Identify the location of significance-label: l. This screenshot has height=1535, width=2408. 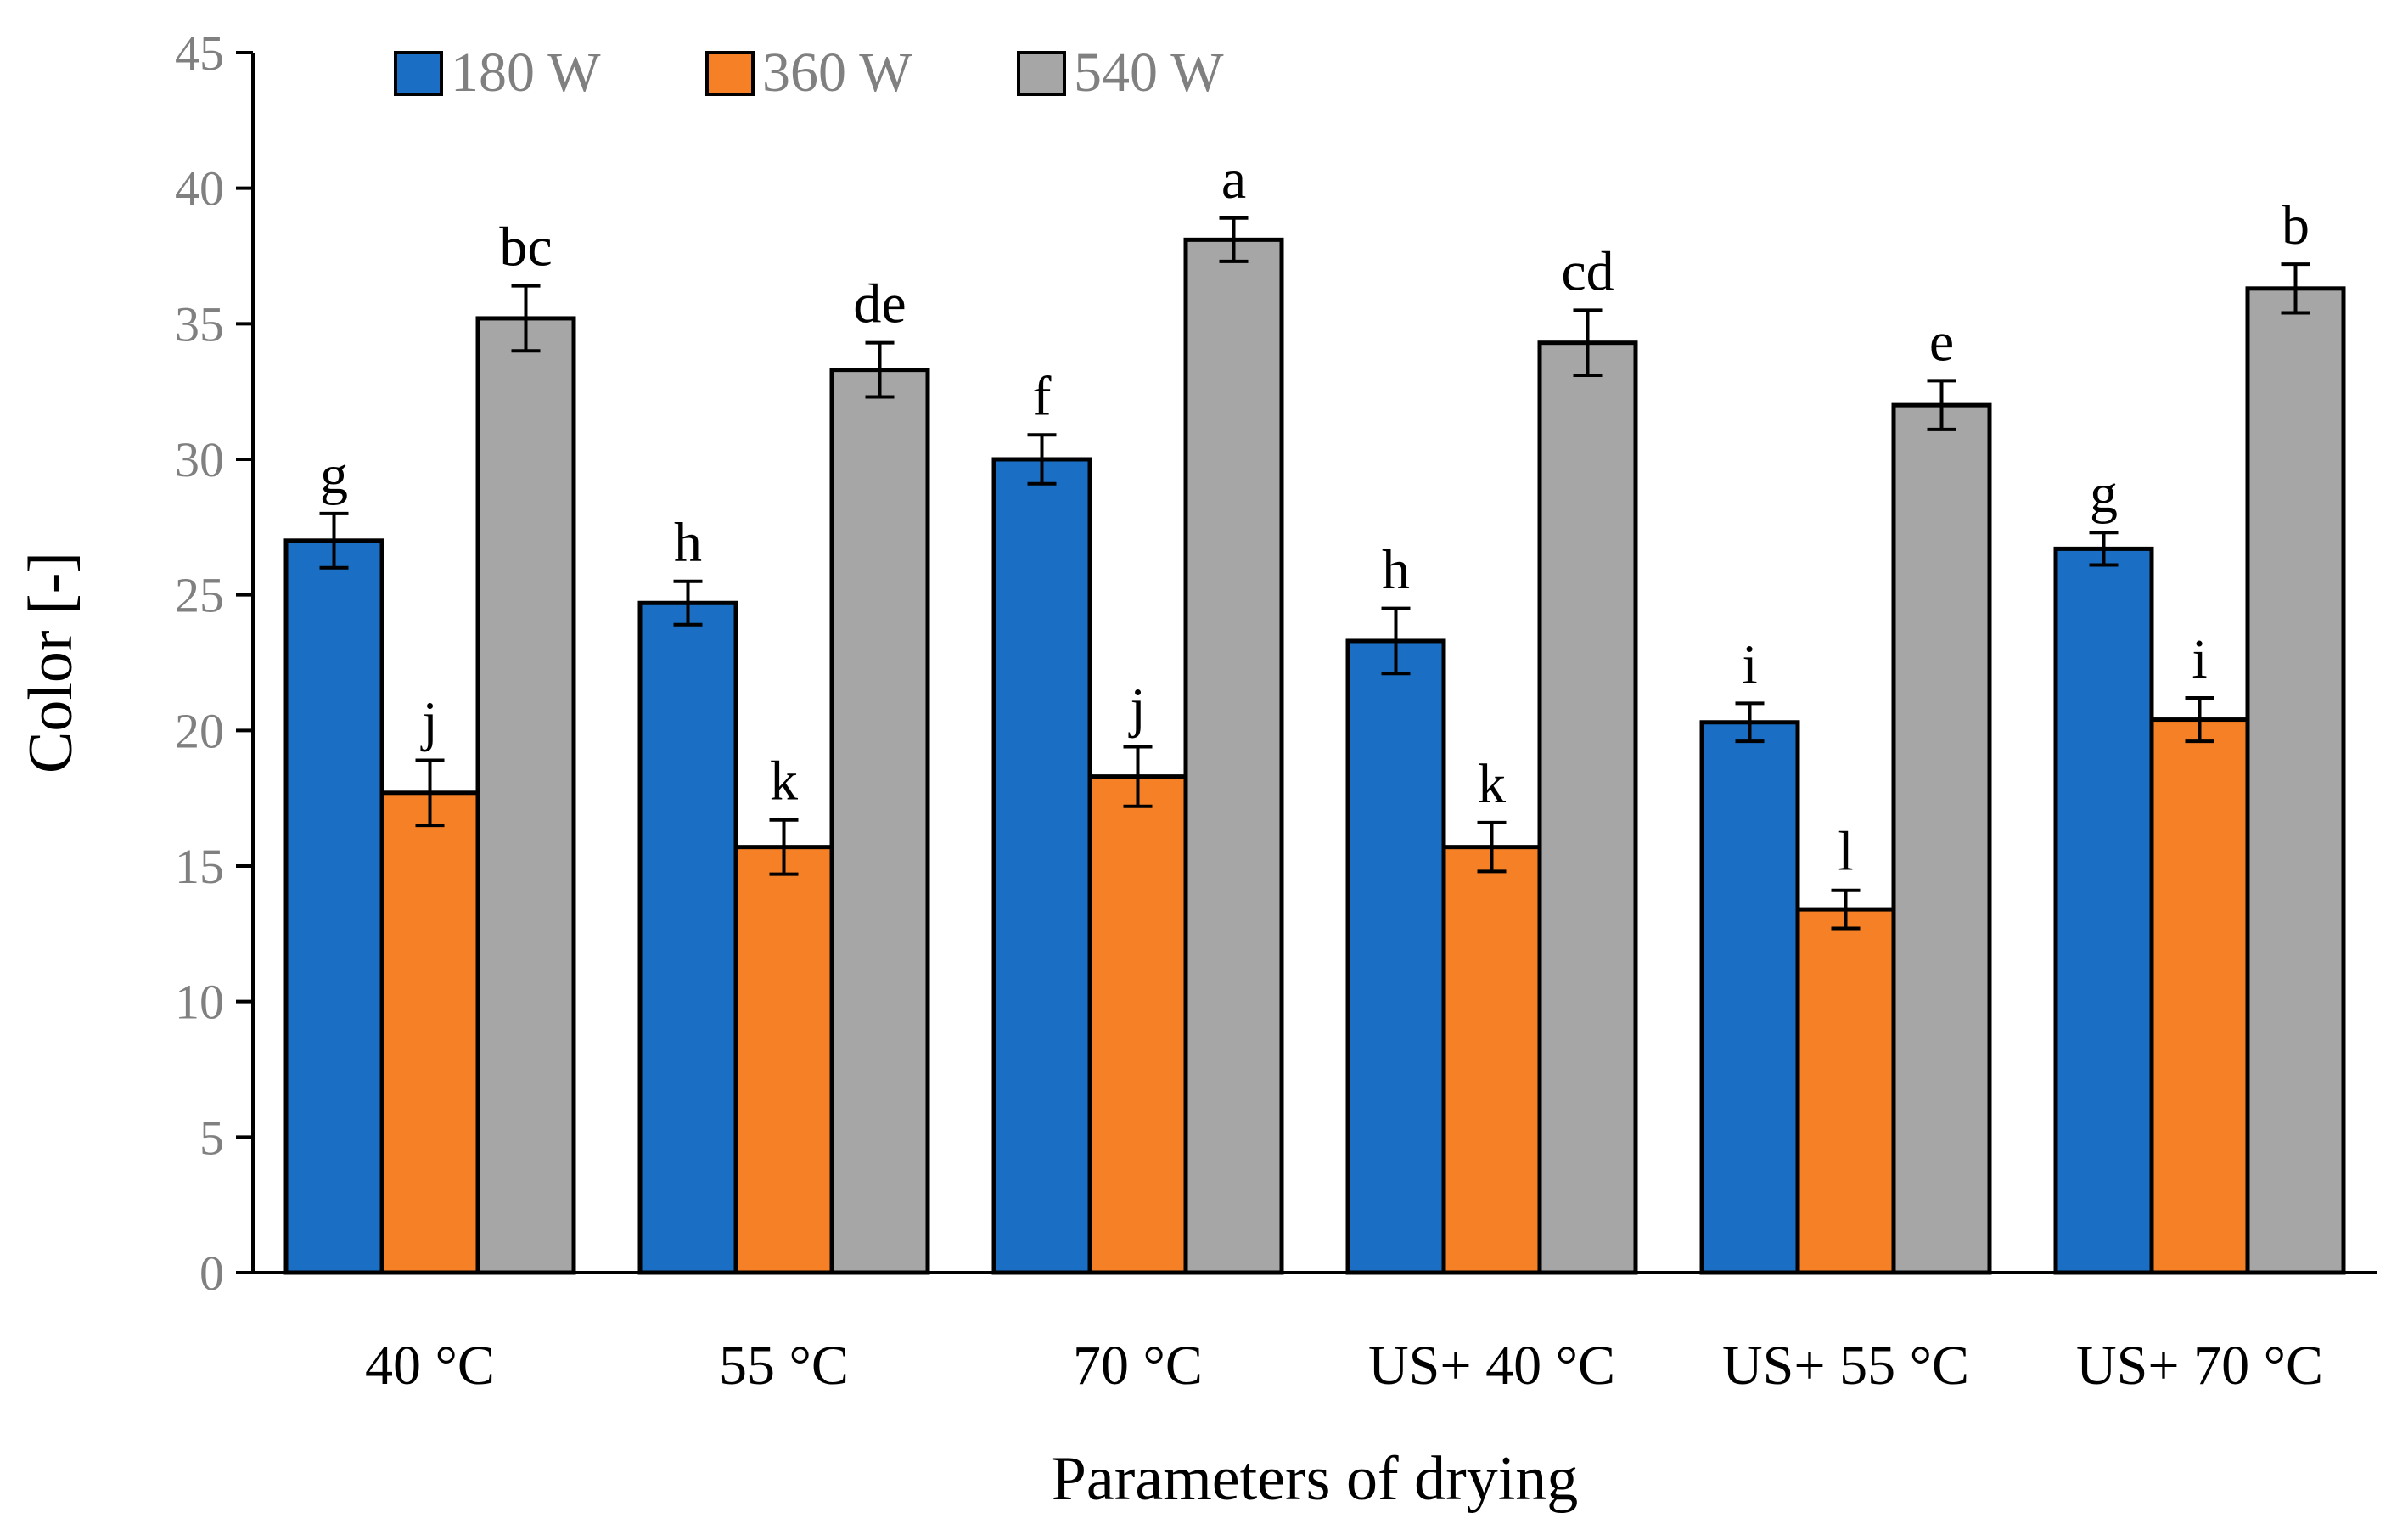
(1845, 852).